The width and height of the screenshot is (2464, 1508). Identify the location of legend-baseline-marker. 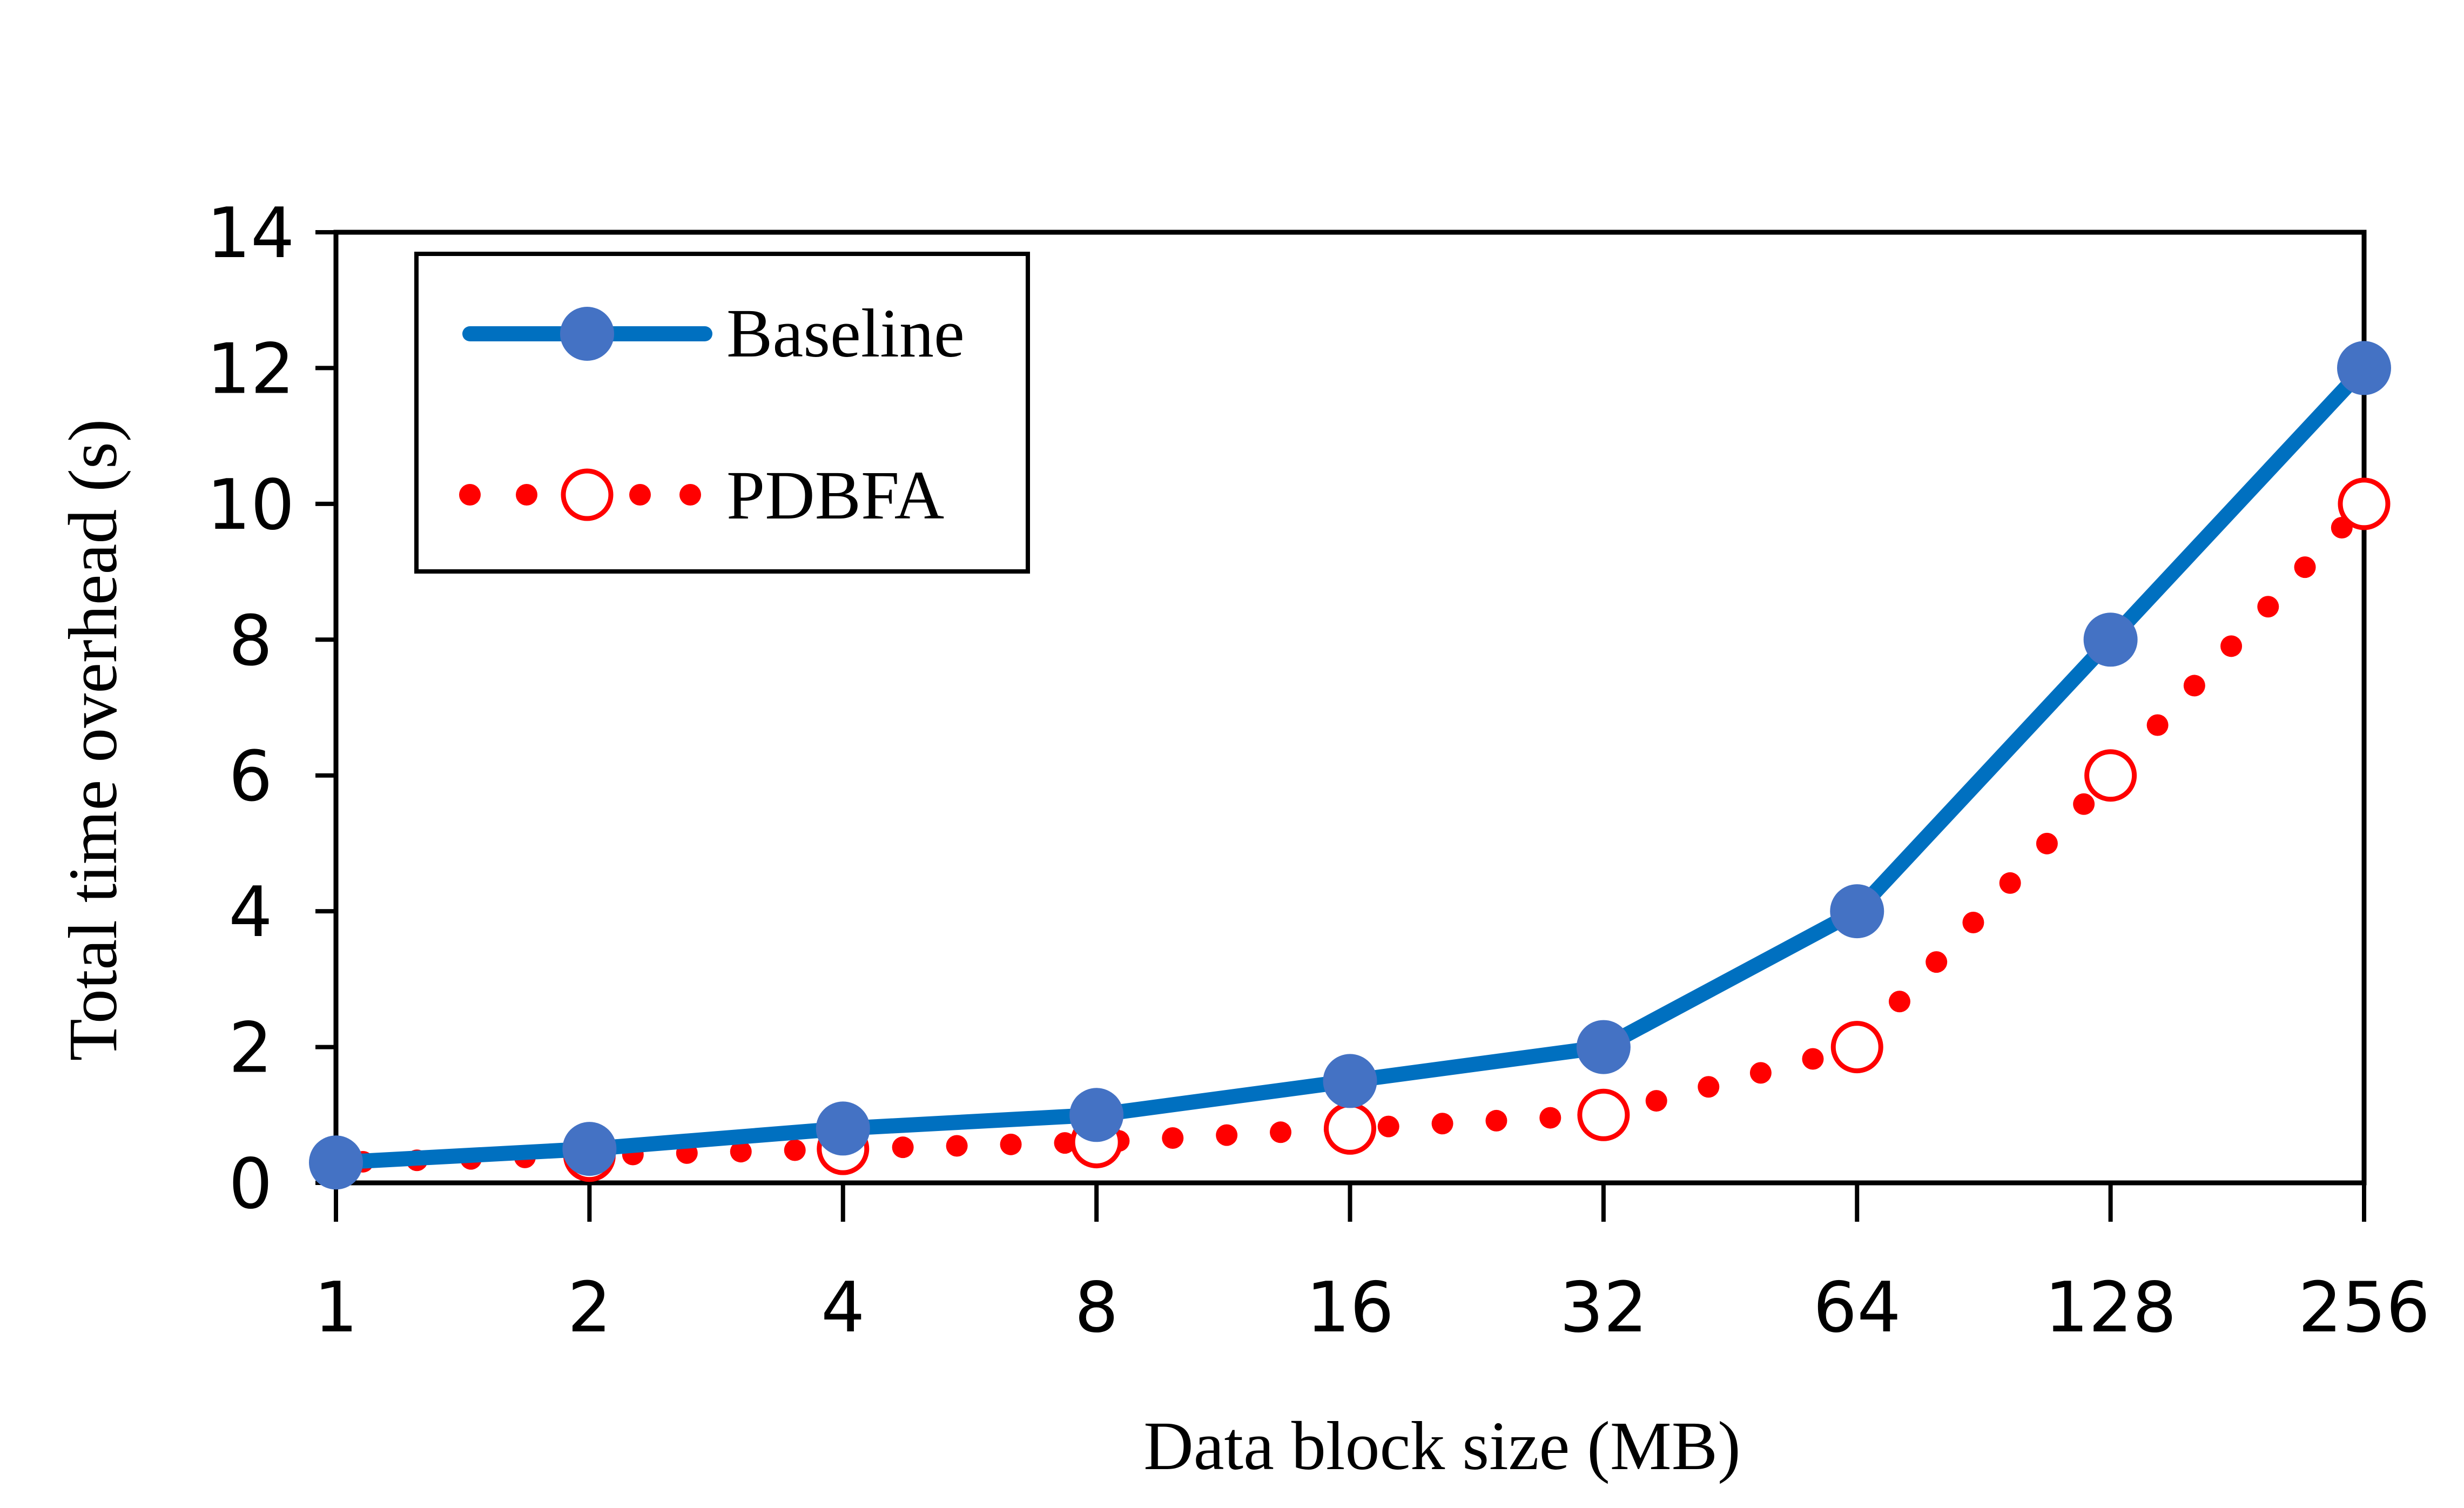
(587, 334).